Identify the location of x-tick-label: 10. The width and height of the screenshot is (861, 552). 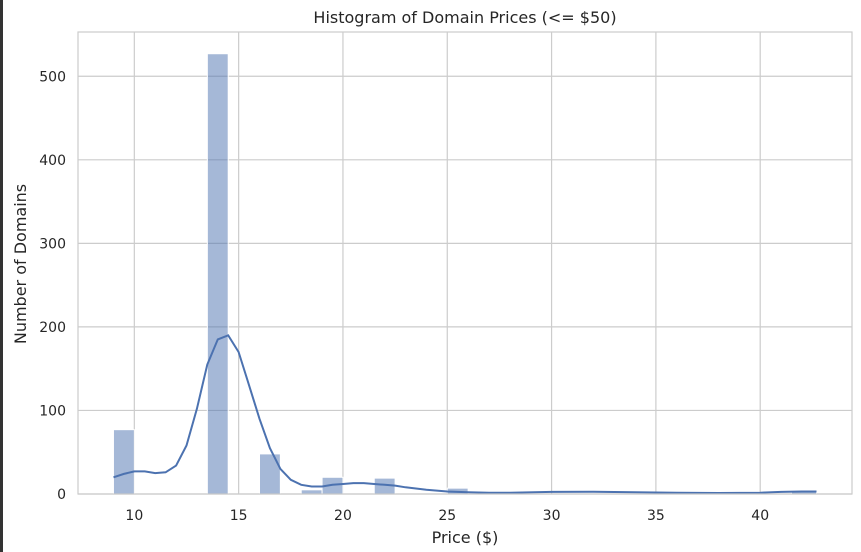
(134, 516).